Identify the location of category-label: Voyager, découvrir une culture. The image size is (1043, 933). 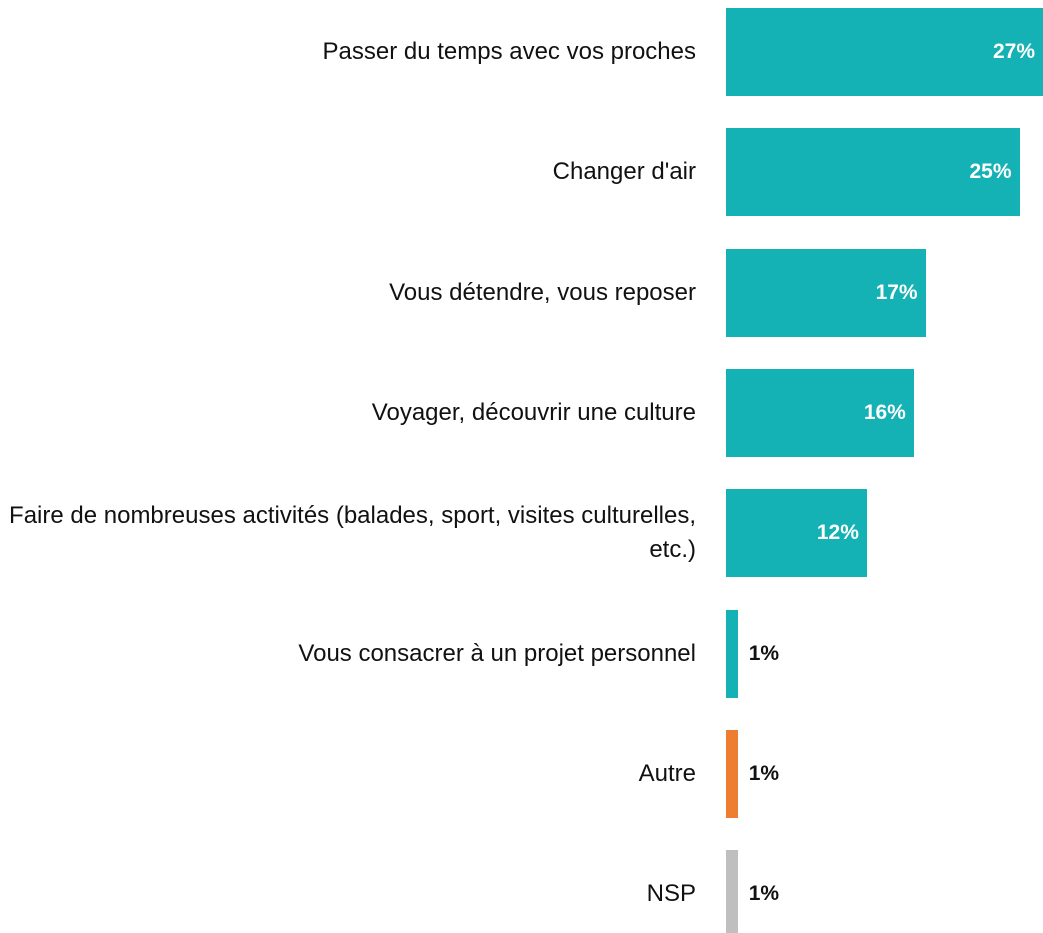
(533, 412).